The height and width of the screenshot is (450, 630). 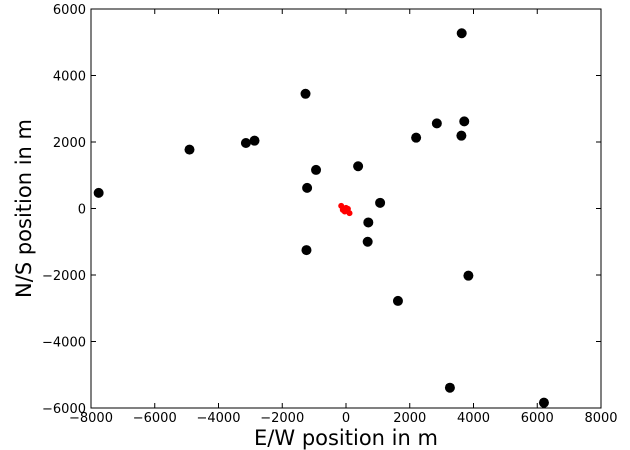 I want to click on x-tick-label: −2000, so click(x=282, y=418).